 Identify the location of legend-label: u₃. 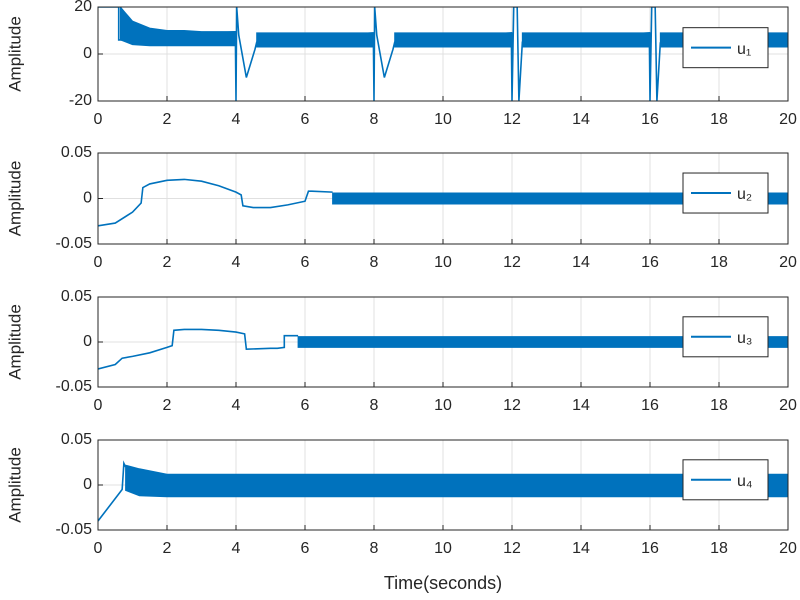
(744, 338).